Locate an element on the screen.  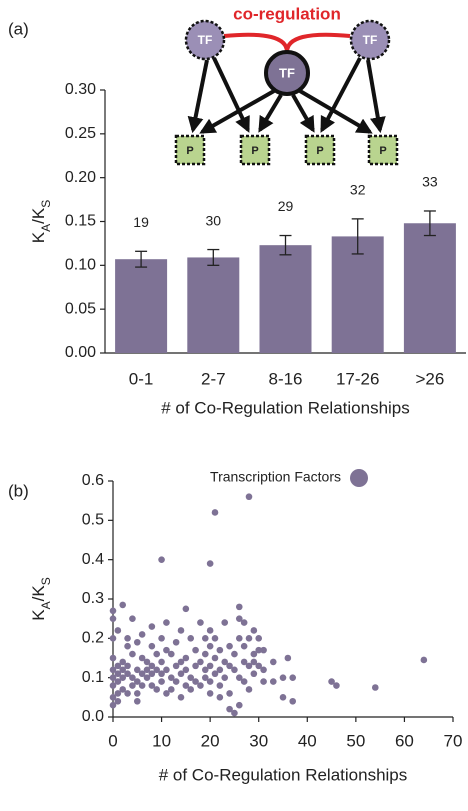
count-label: 19 is located at coordinates (141, 222).